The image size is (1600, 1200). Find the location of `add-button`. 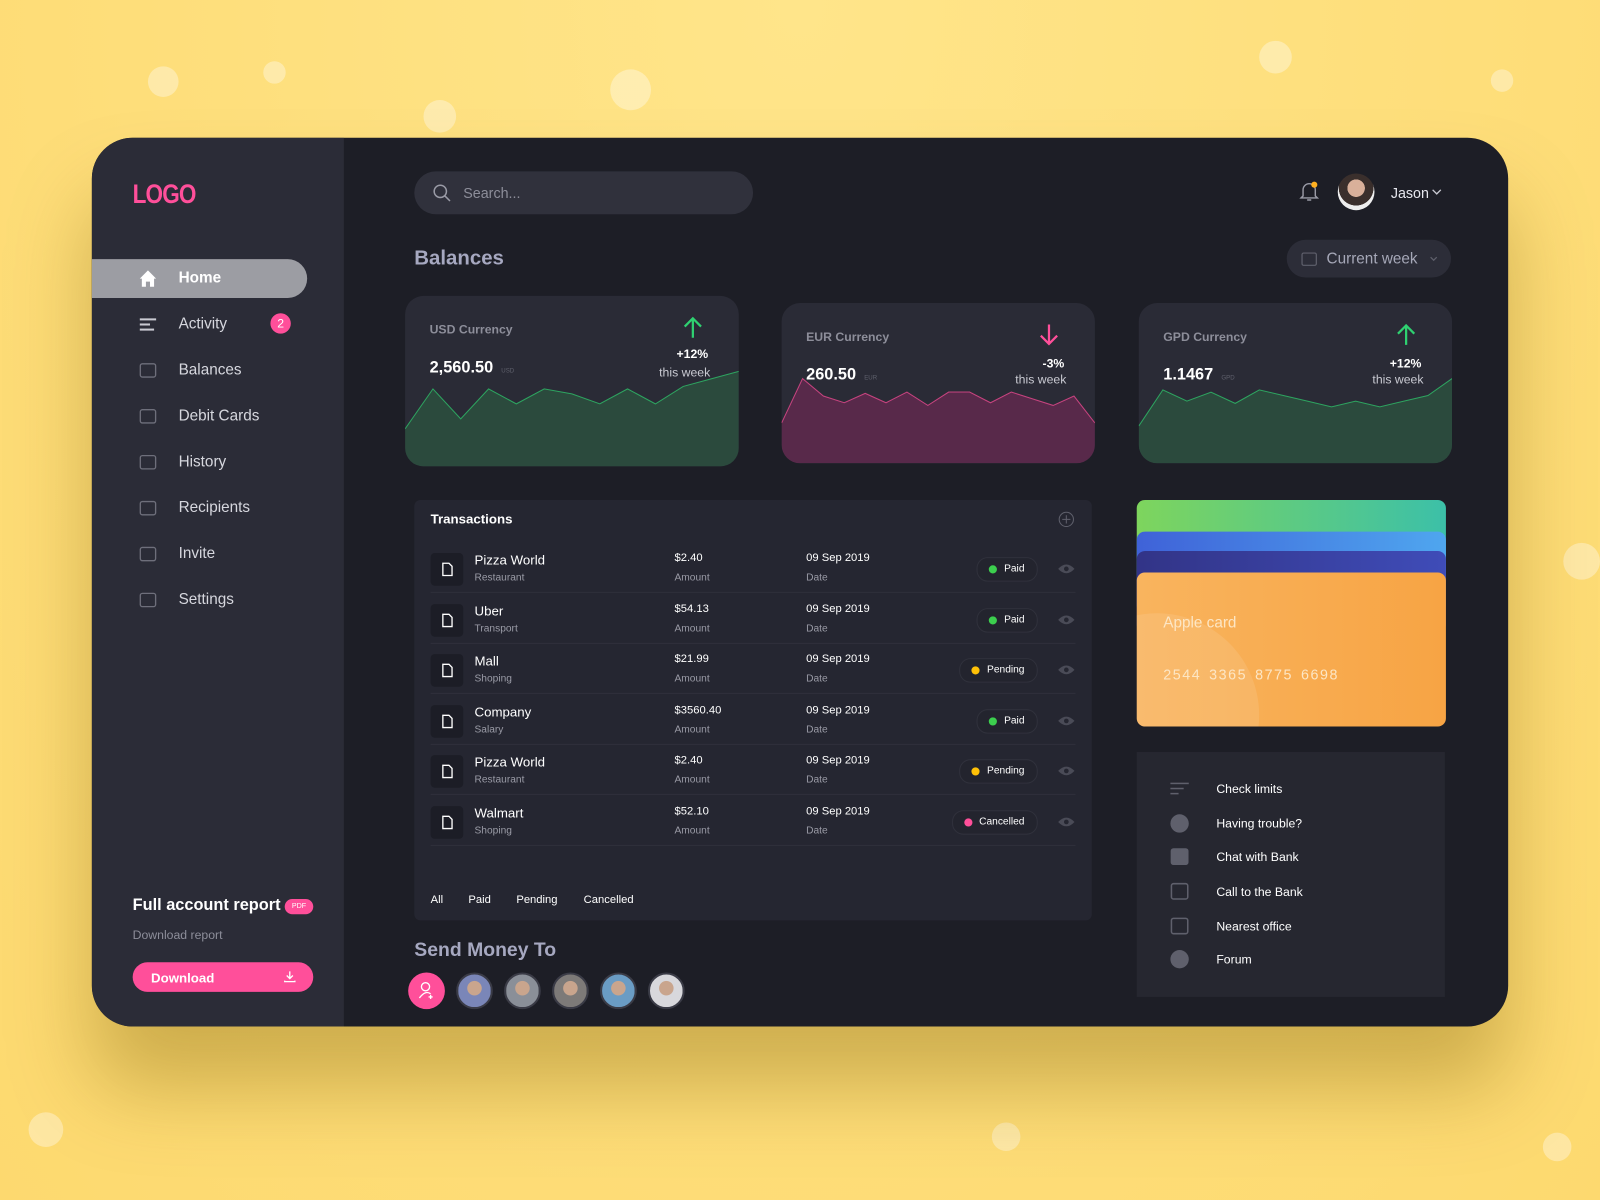

add-button is located at coordinates (1066, 519).